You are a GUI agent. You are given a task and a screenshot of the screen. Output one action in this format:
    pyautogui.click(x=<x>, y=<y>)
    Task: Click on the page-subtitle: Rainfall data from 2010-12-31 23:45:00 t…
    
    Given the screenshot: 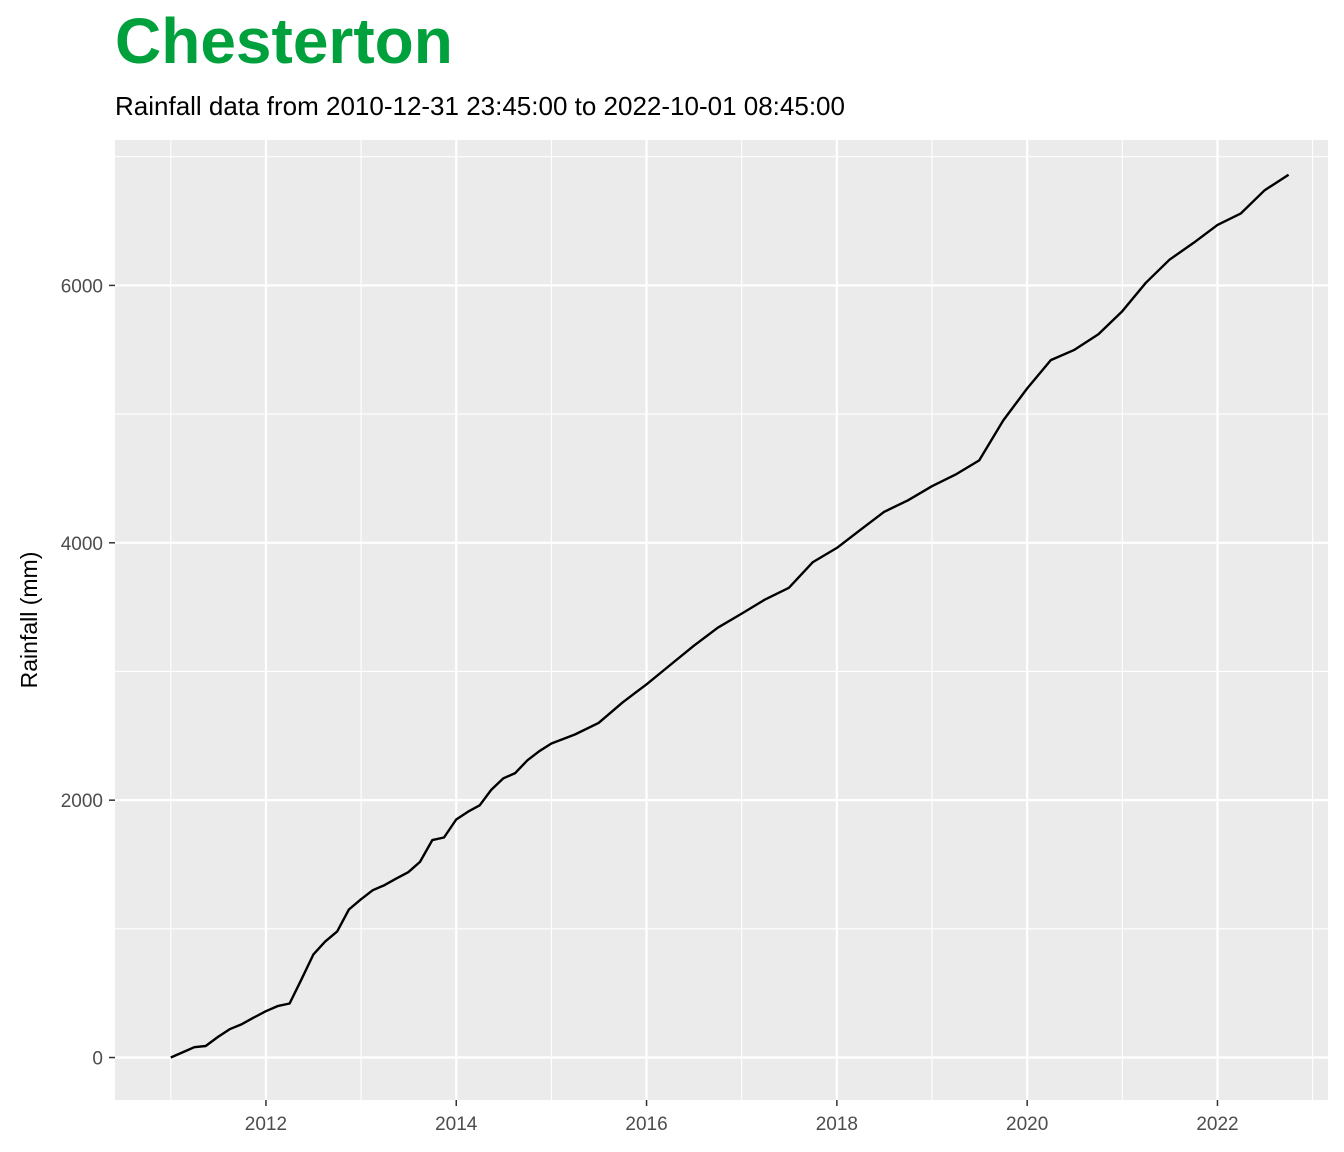 What is the action you would take?
    pyautogui.click(x=480, y=106)
    